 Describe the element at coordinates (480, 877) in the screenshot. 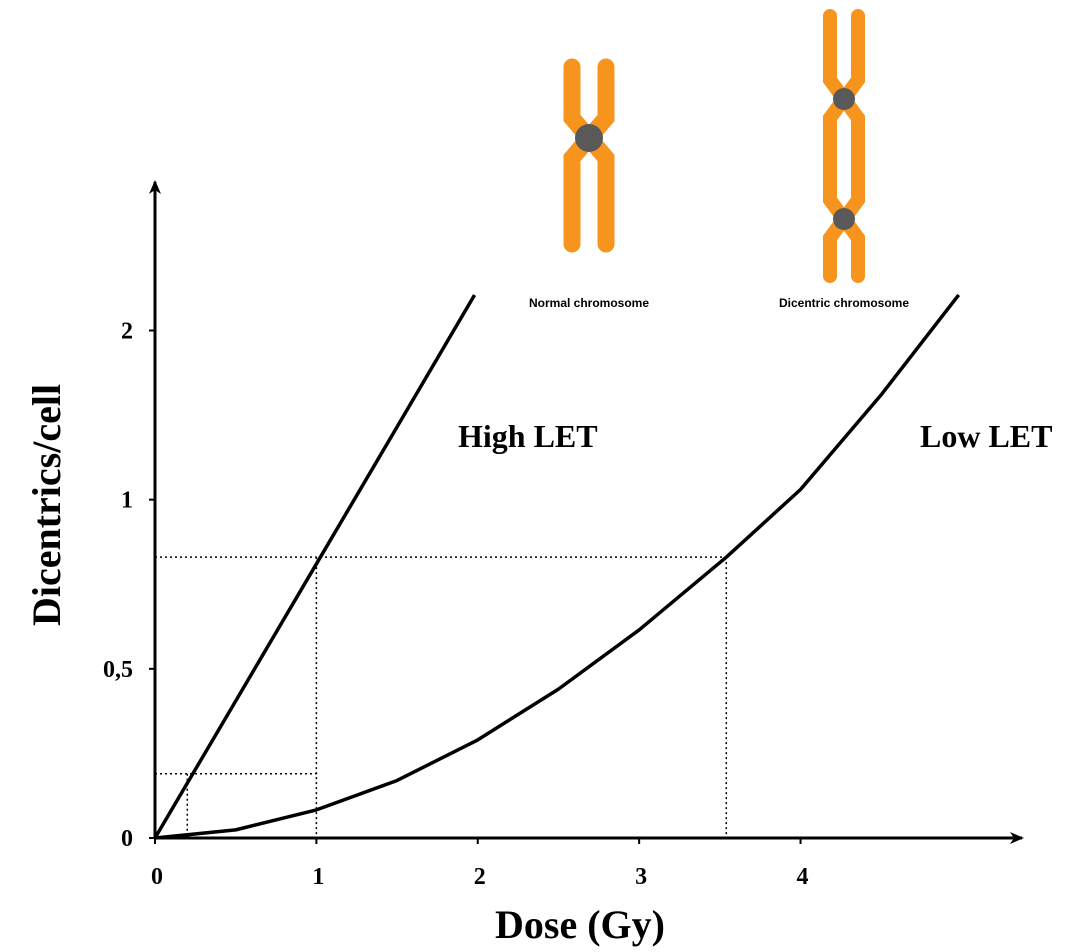

I see `x-tick-label: 2` at that location.